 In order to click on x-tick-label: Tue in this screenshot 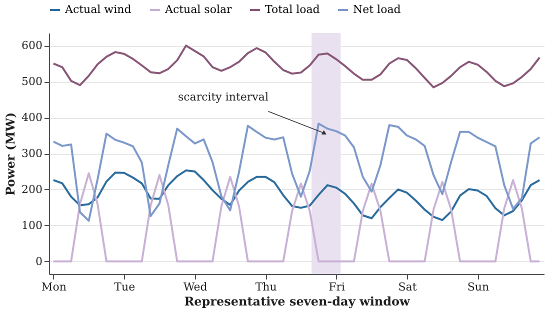, I will do `click(125, 287)`.